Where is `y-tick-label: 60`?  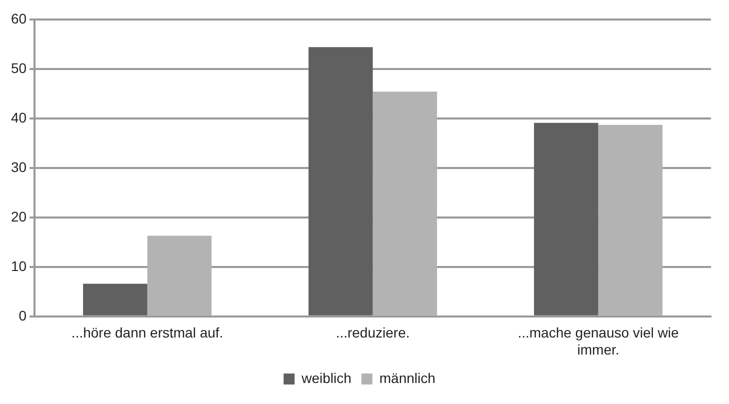 y-tick-label: 60 is located at coordinates (18, 18).